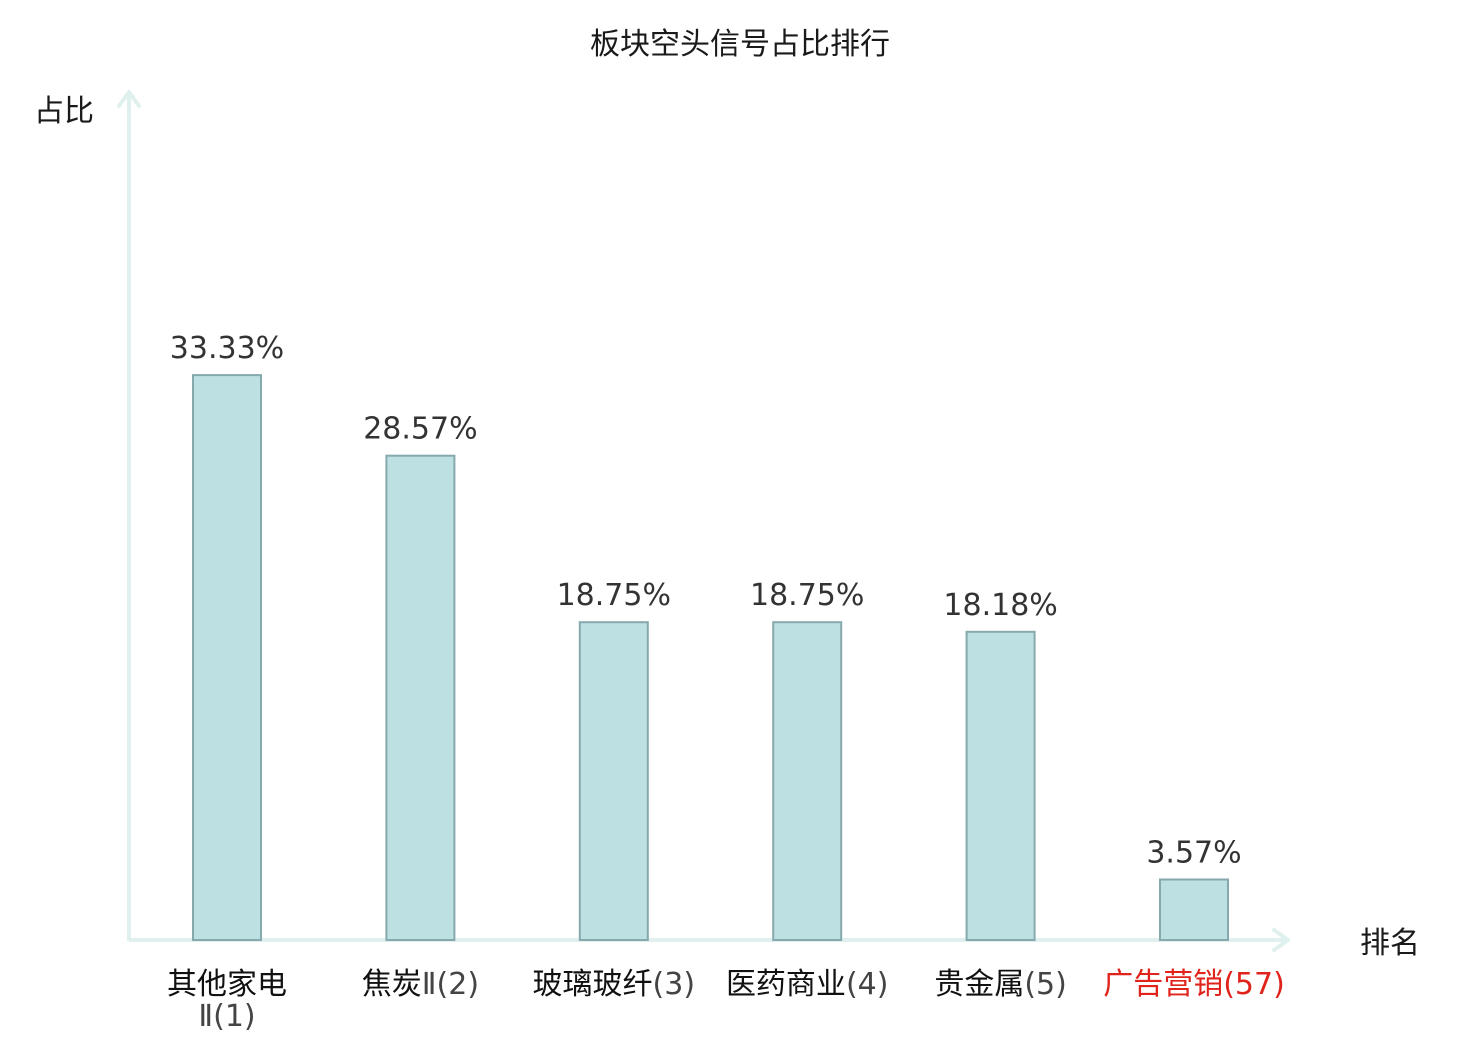  Describe the element at coordinates (392, 984) in the screenshot. I see `category-name-2: 焦炭` at that location.